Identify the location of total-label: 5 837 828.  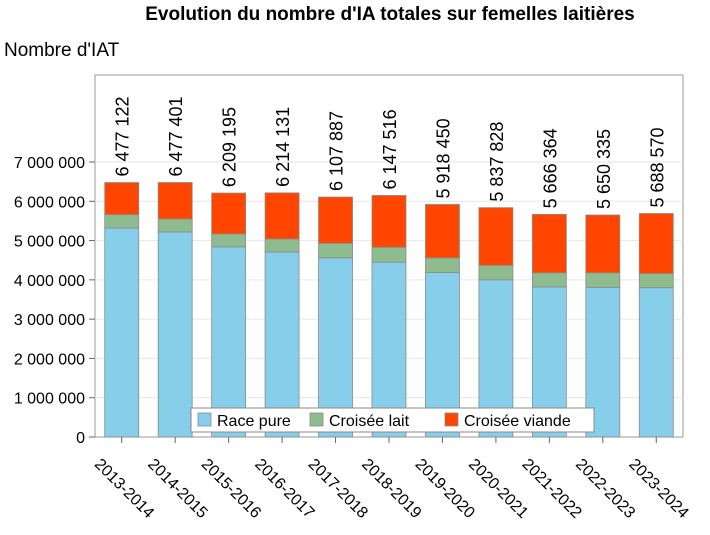
(497, 162).